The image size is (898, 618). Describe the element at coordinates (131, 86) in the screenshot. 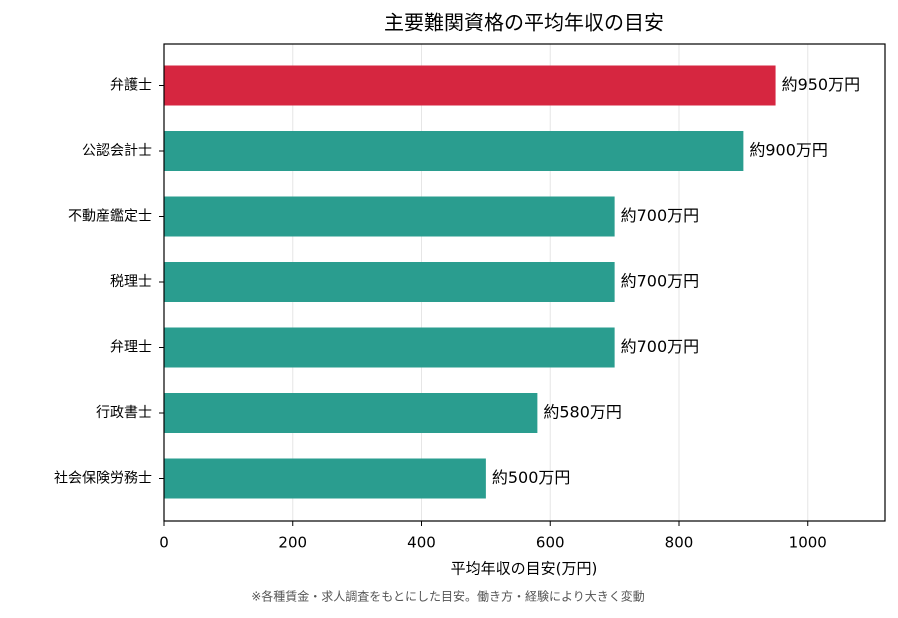

I see `y-tick-label: 弁護士` at that location.